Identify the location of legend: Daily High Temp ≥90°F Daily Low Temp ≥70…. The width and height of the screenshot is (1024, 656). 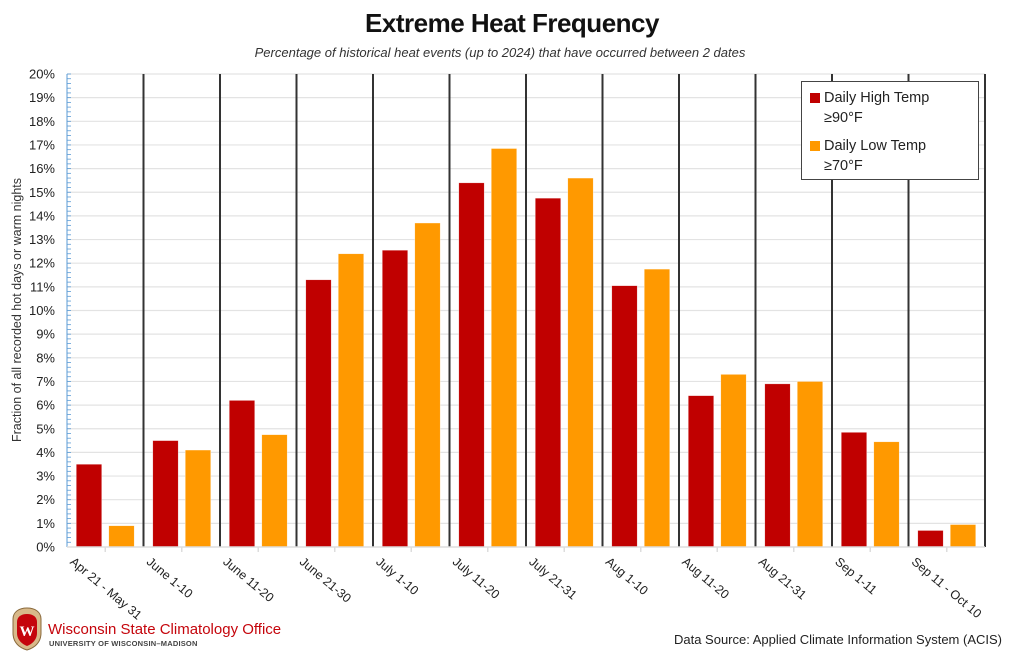
(890, 130).